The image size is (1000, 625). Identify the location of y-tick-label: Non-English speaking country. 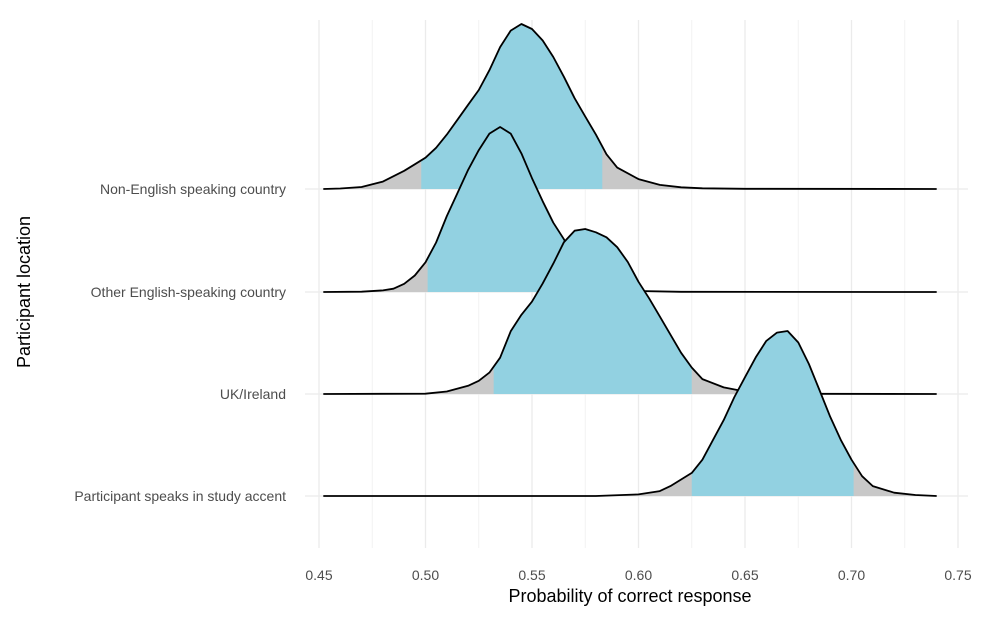
(193, 189).